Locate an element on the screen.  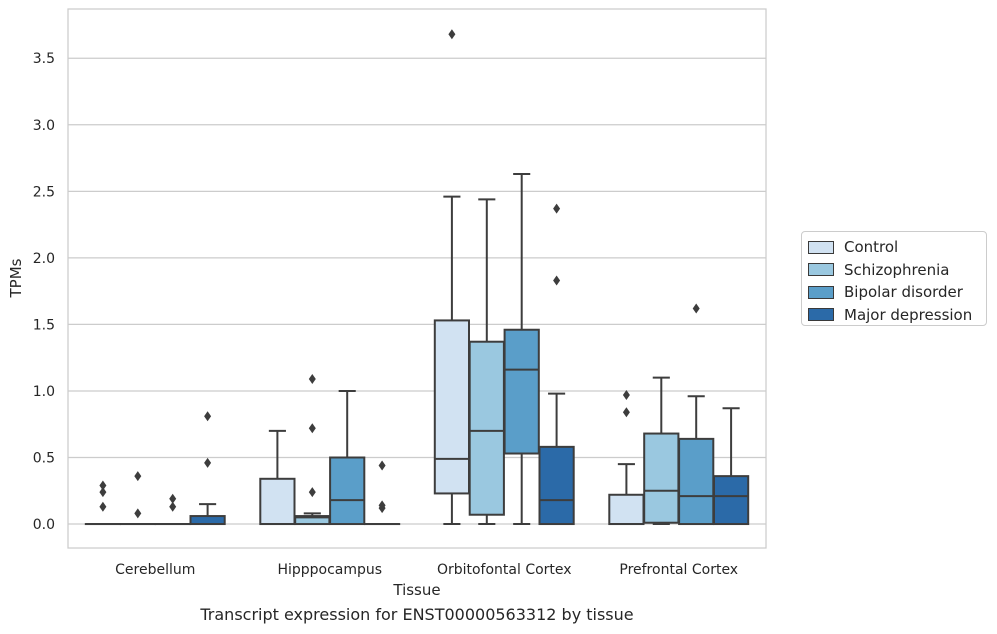
legend-item-schizophrenia: Schizophrenia is located at coordinates (894, 270).